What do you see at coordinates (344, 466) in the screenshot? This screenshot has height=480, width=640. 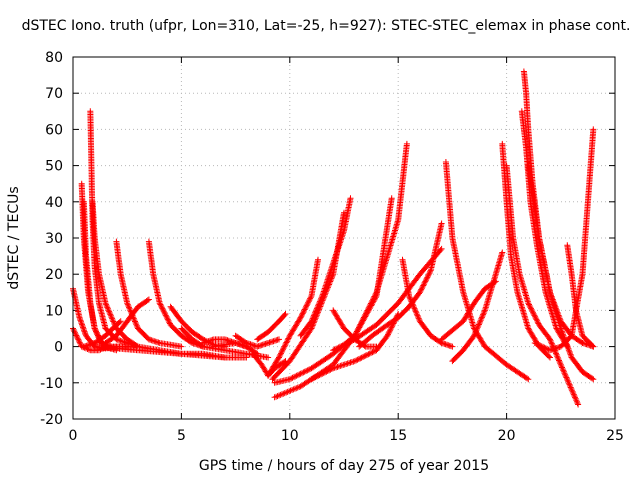 I see `x-axis-label: GPS time / hours of day 275 of year 2015` at bounding box center [344, 466].